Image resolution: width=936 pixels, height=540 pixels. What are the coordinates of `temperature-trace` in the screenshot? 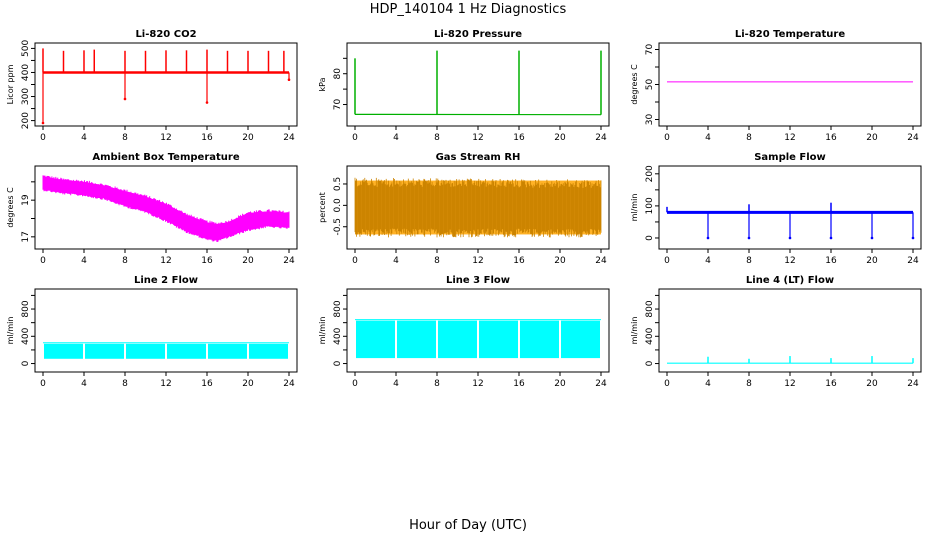 It's located at (166, 208).